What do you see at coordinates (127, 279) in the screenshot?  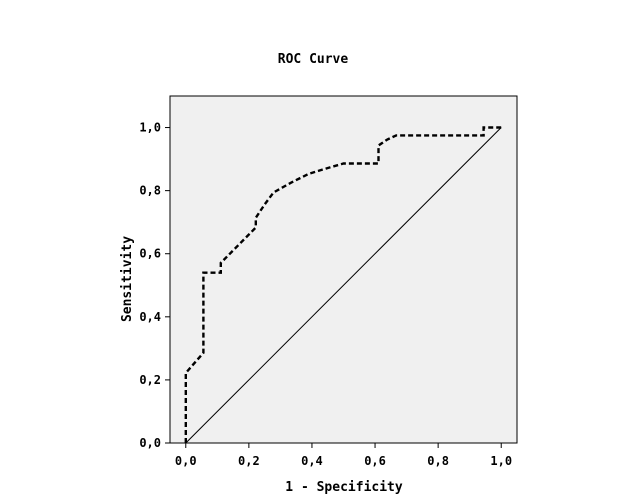 I see `y-axis-label: Sensitivity` at bounding box center [127, 279].